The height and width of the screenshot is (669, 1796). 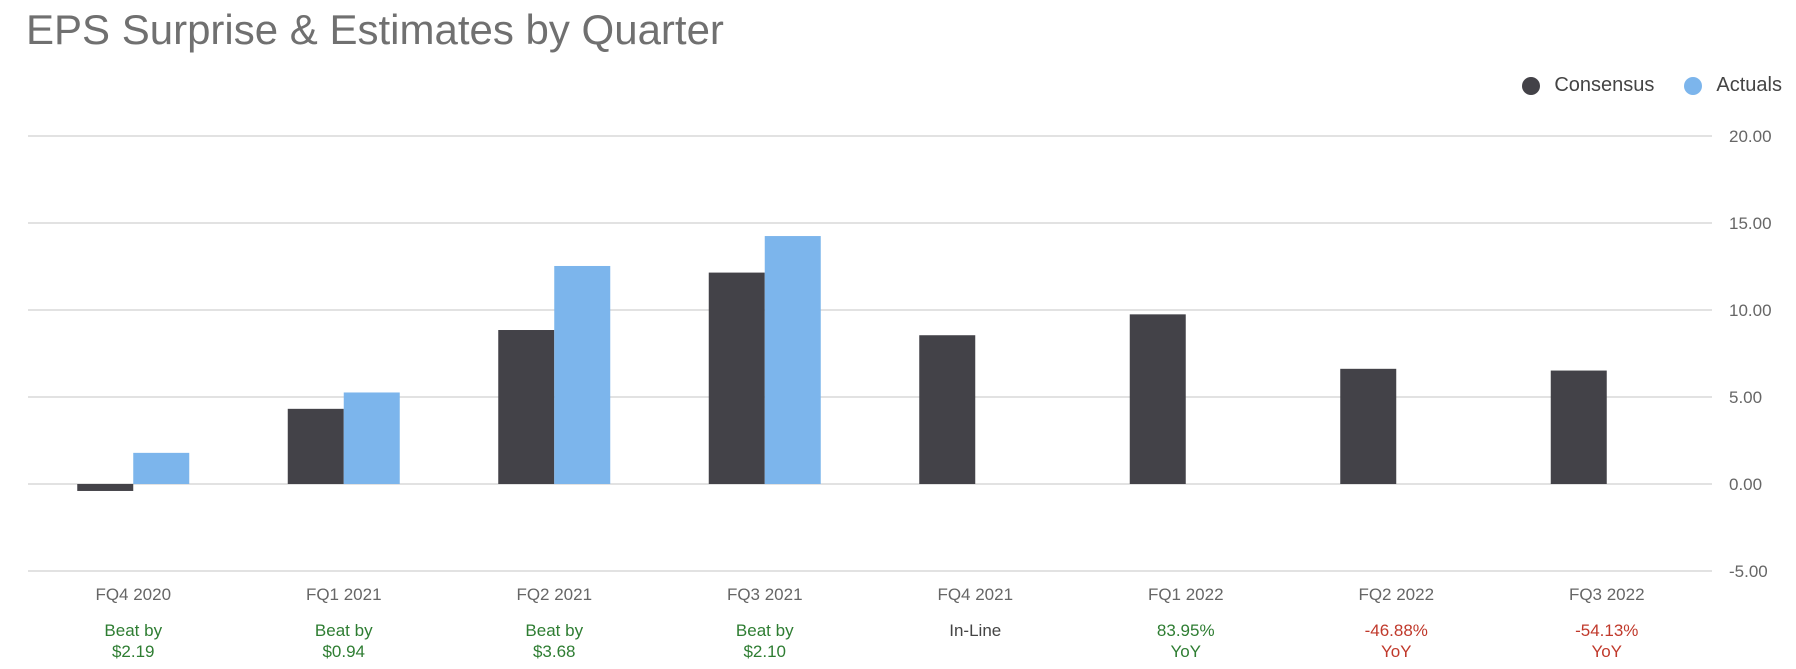 I want to click on legend-consensus-dot-icon, so click(x=1531, y=85).